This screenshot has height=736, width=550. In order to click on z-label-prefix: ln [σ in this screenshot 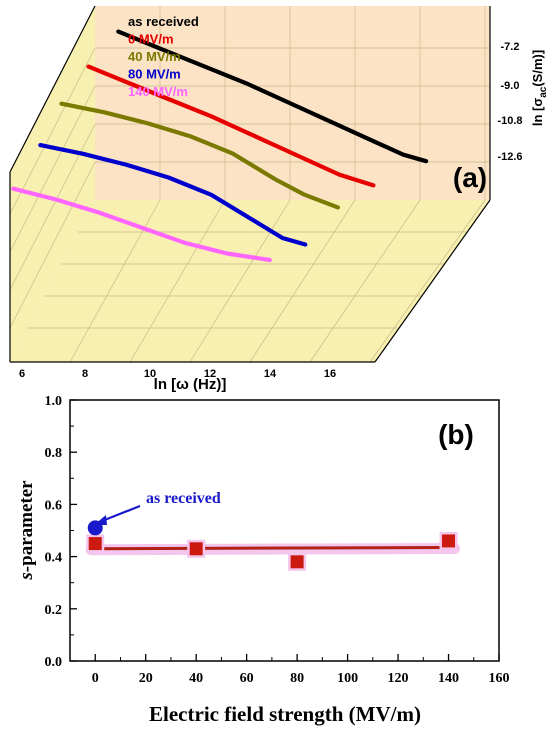, I will do `click(537, 112)`.